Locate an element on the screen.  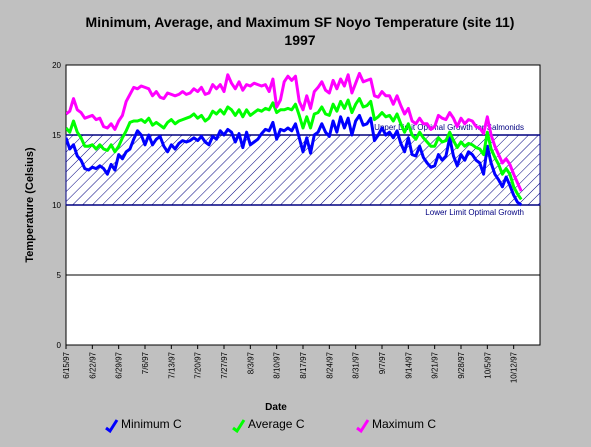
x-tick-label: 7/13/97 is located at coordinates (171, 364).